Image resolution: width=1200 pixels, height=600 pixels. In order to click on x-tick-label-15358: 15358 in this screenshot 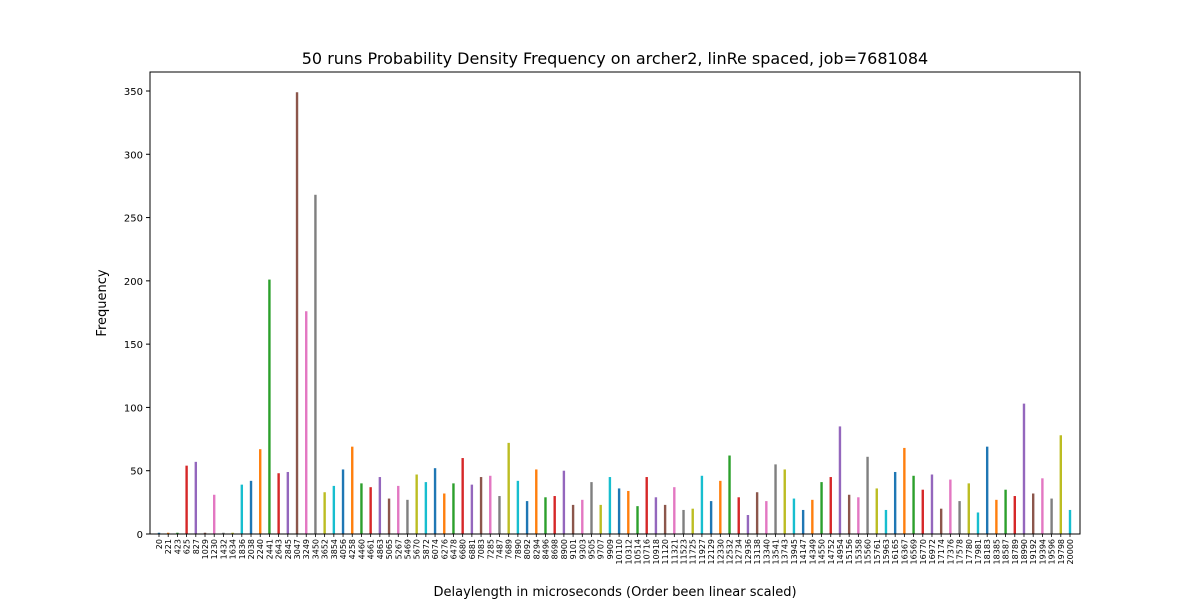, I will do `click(858, 551)`.